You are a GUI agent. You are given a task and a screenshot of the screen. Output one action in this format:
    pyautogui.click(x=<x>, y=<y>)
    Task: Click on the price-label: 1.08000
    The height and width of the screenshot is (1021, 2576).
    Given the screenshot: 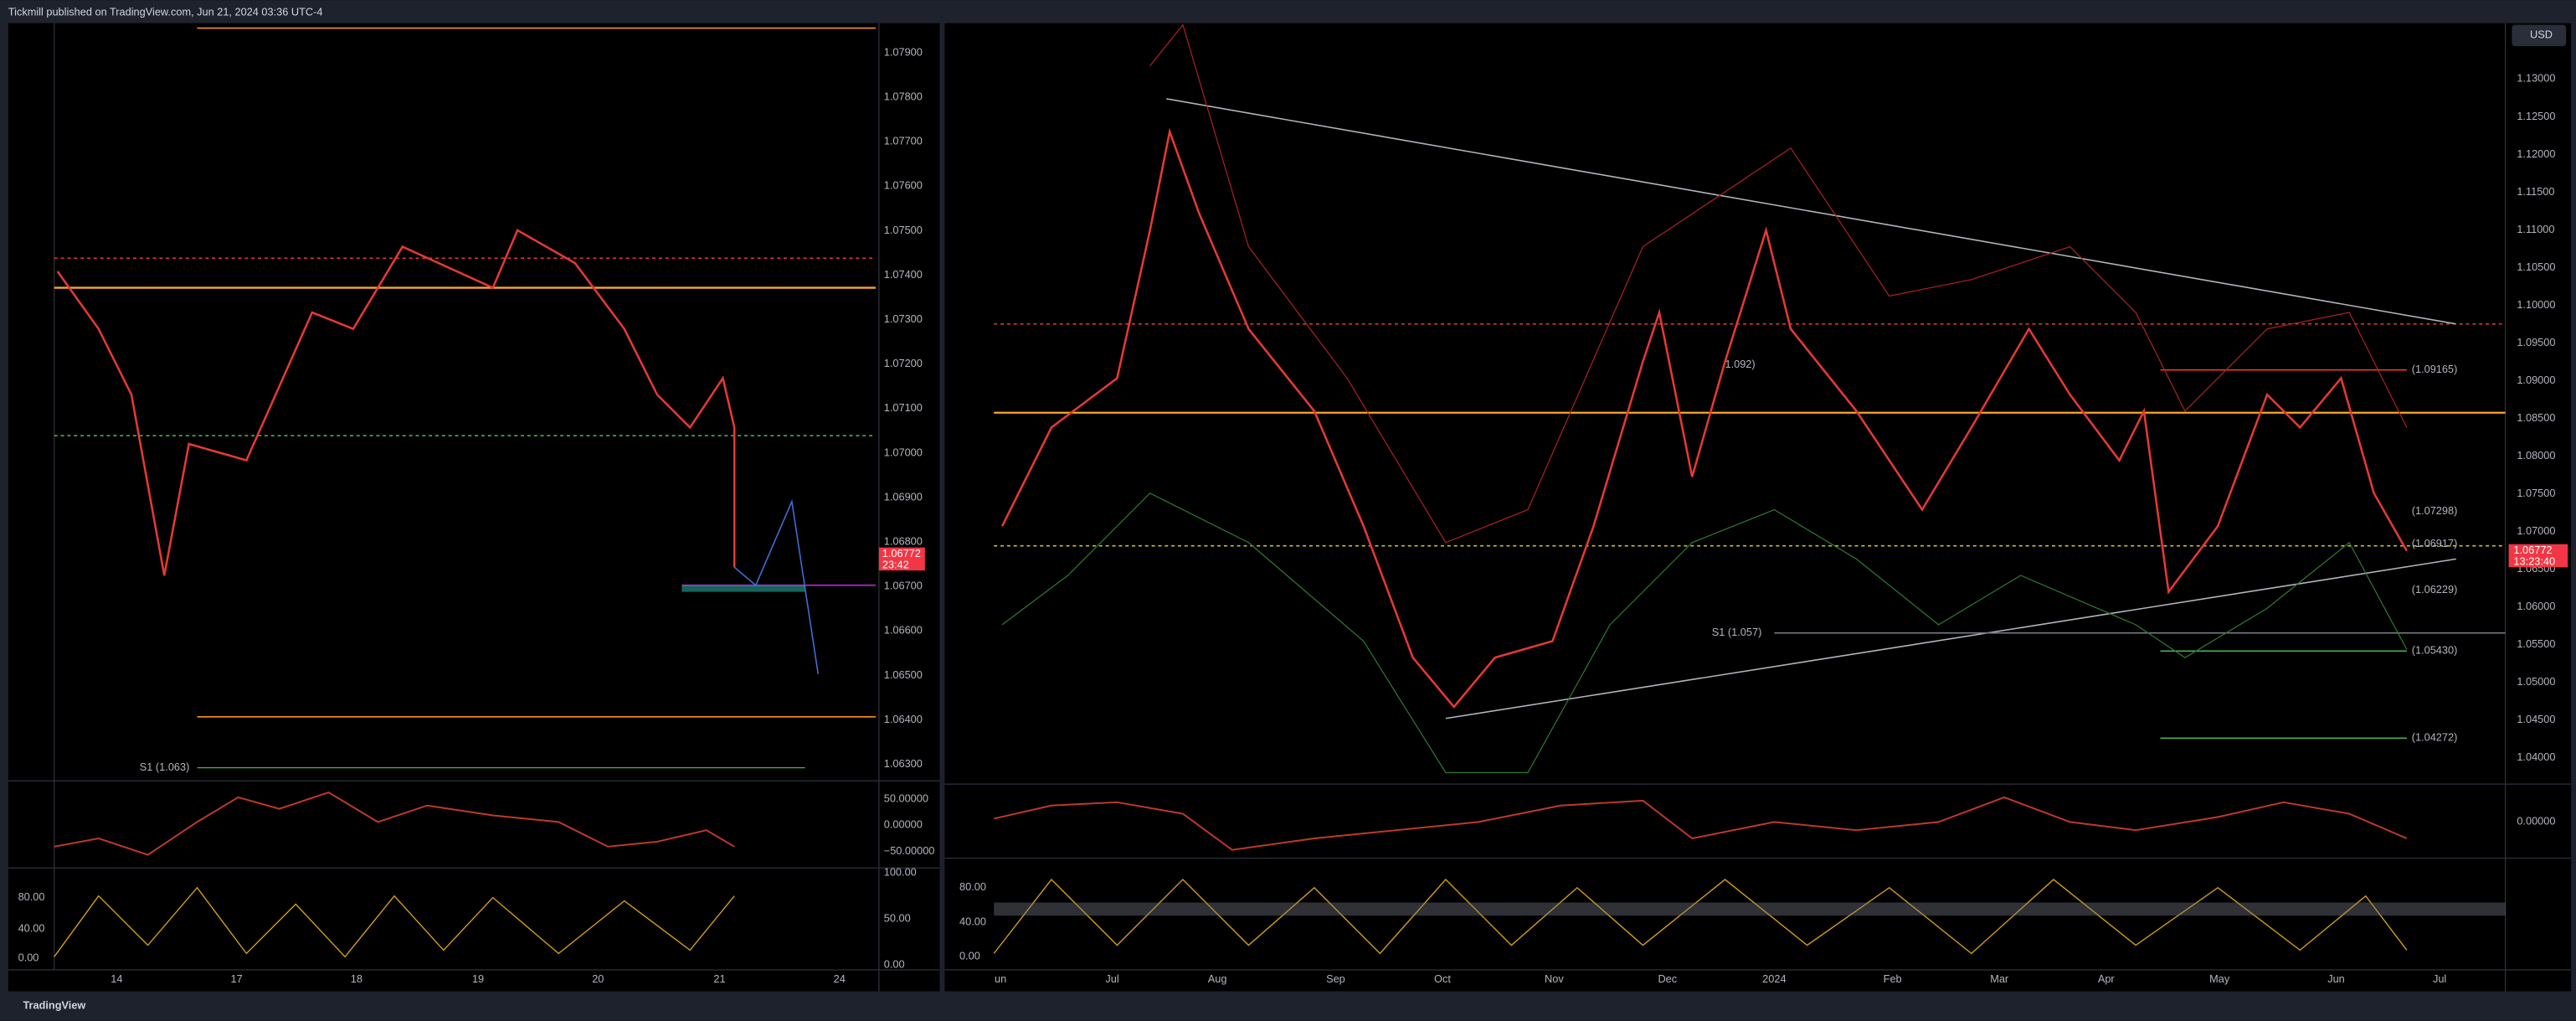 What is the action you would take?
    pyautogui.click(x=2536, y=455)
    